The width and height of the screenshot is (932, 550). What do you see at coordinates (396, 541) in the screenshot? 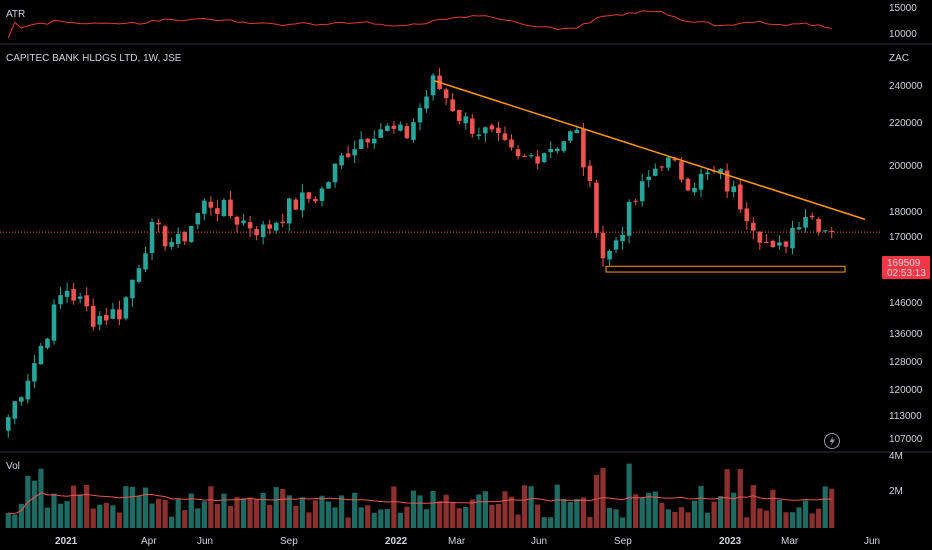
I see `time-label: 2022` at bounding box center [396, 541].